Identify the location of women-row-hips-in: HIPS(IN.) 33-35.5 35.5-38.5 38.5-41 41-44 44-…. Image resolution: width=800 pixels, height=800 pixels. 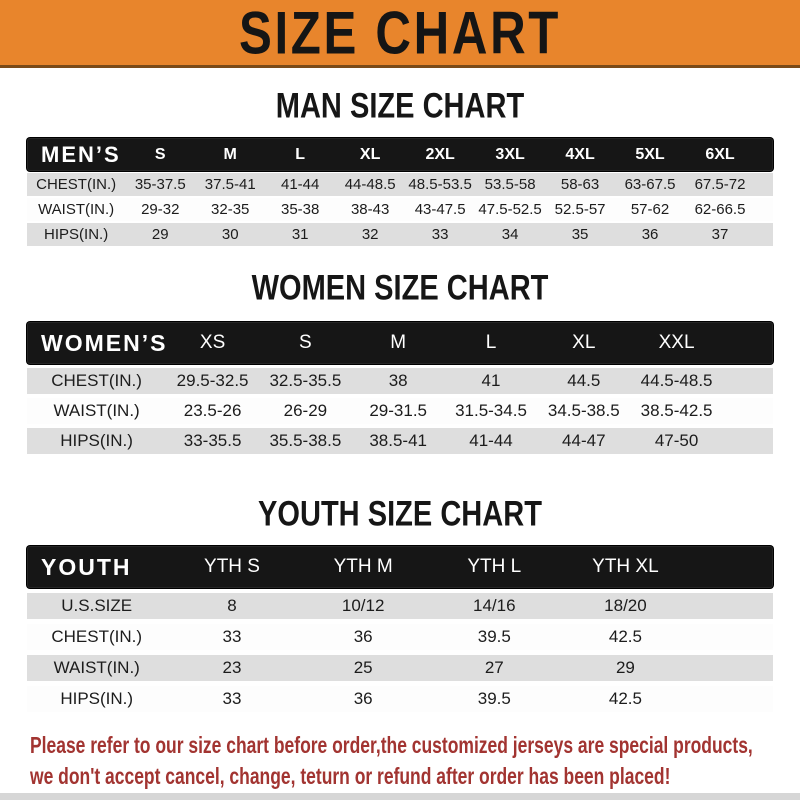
(400, 441).